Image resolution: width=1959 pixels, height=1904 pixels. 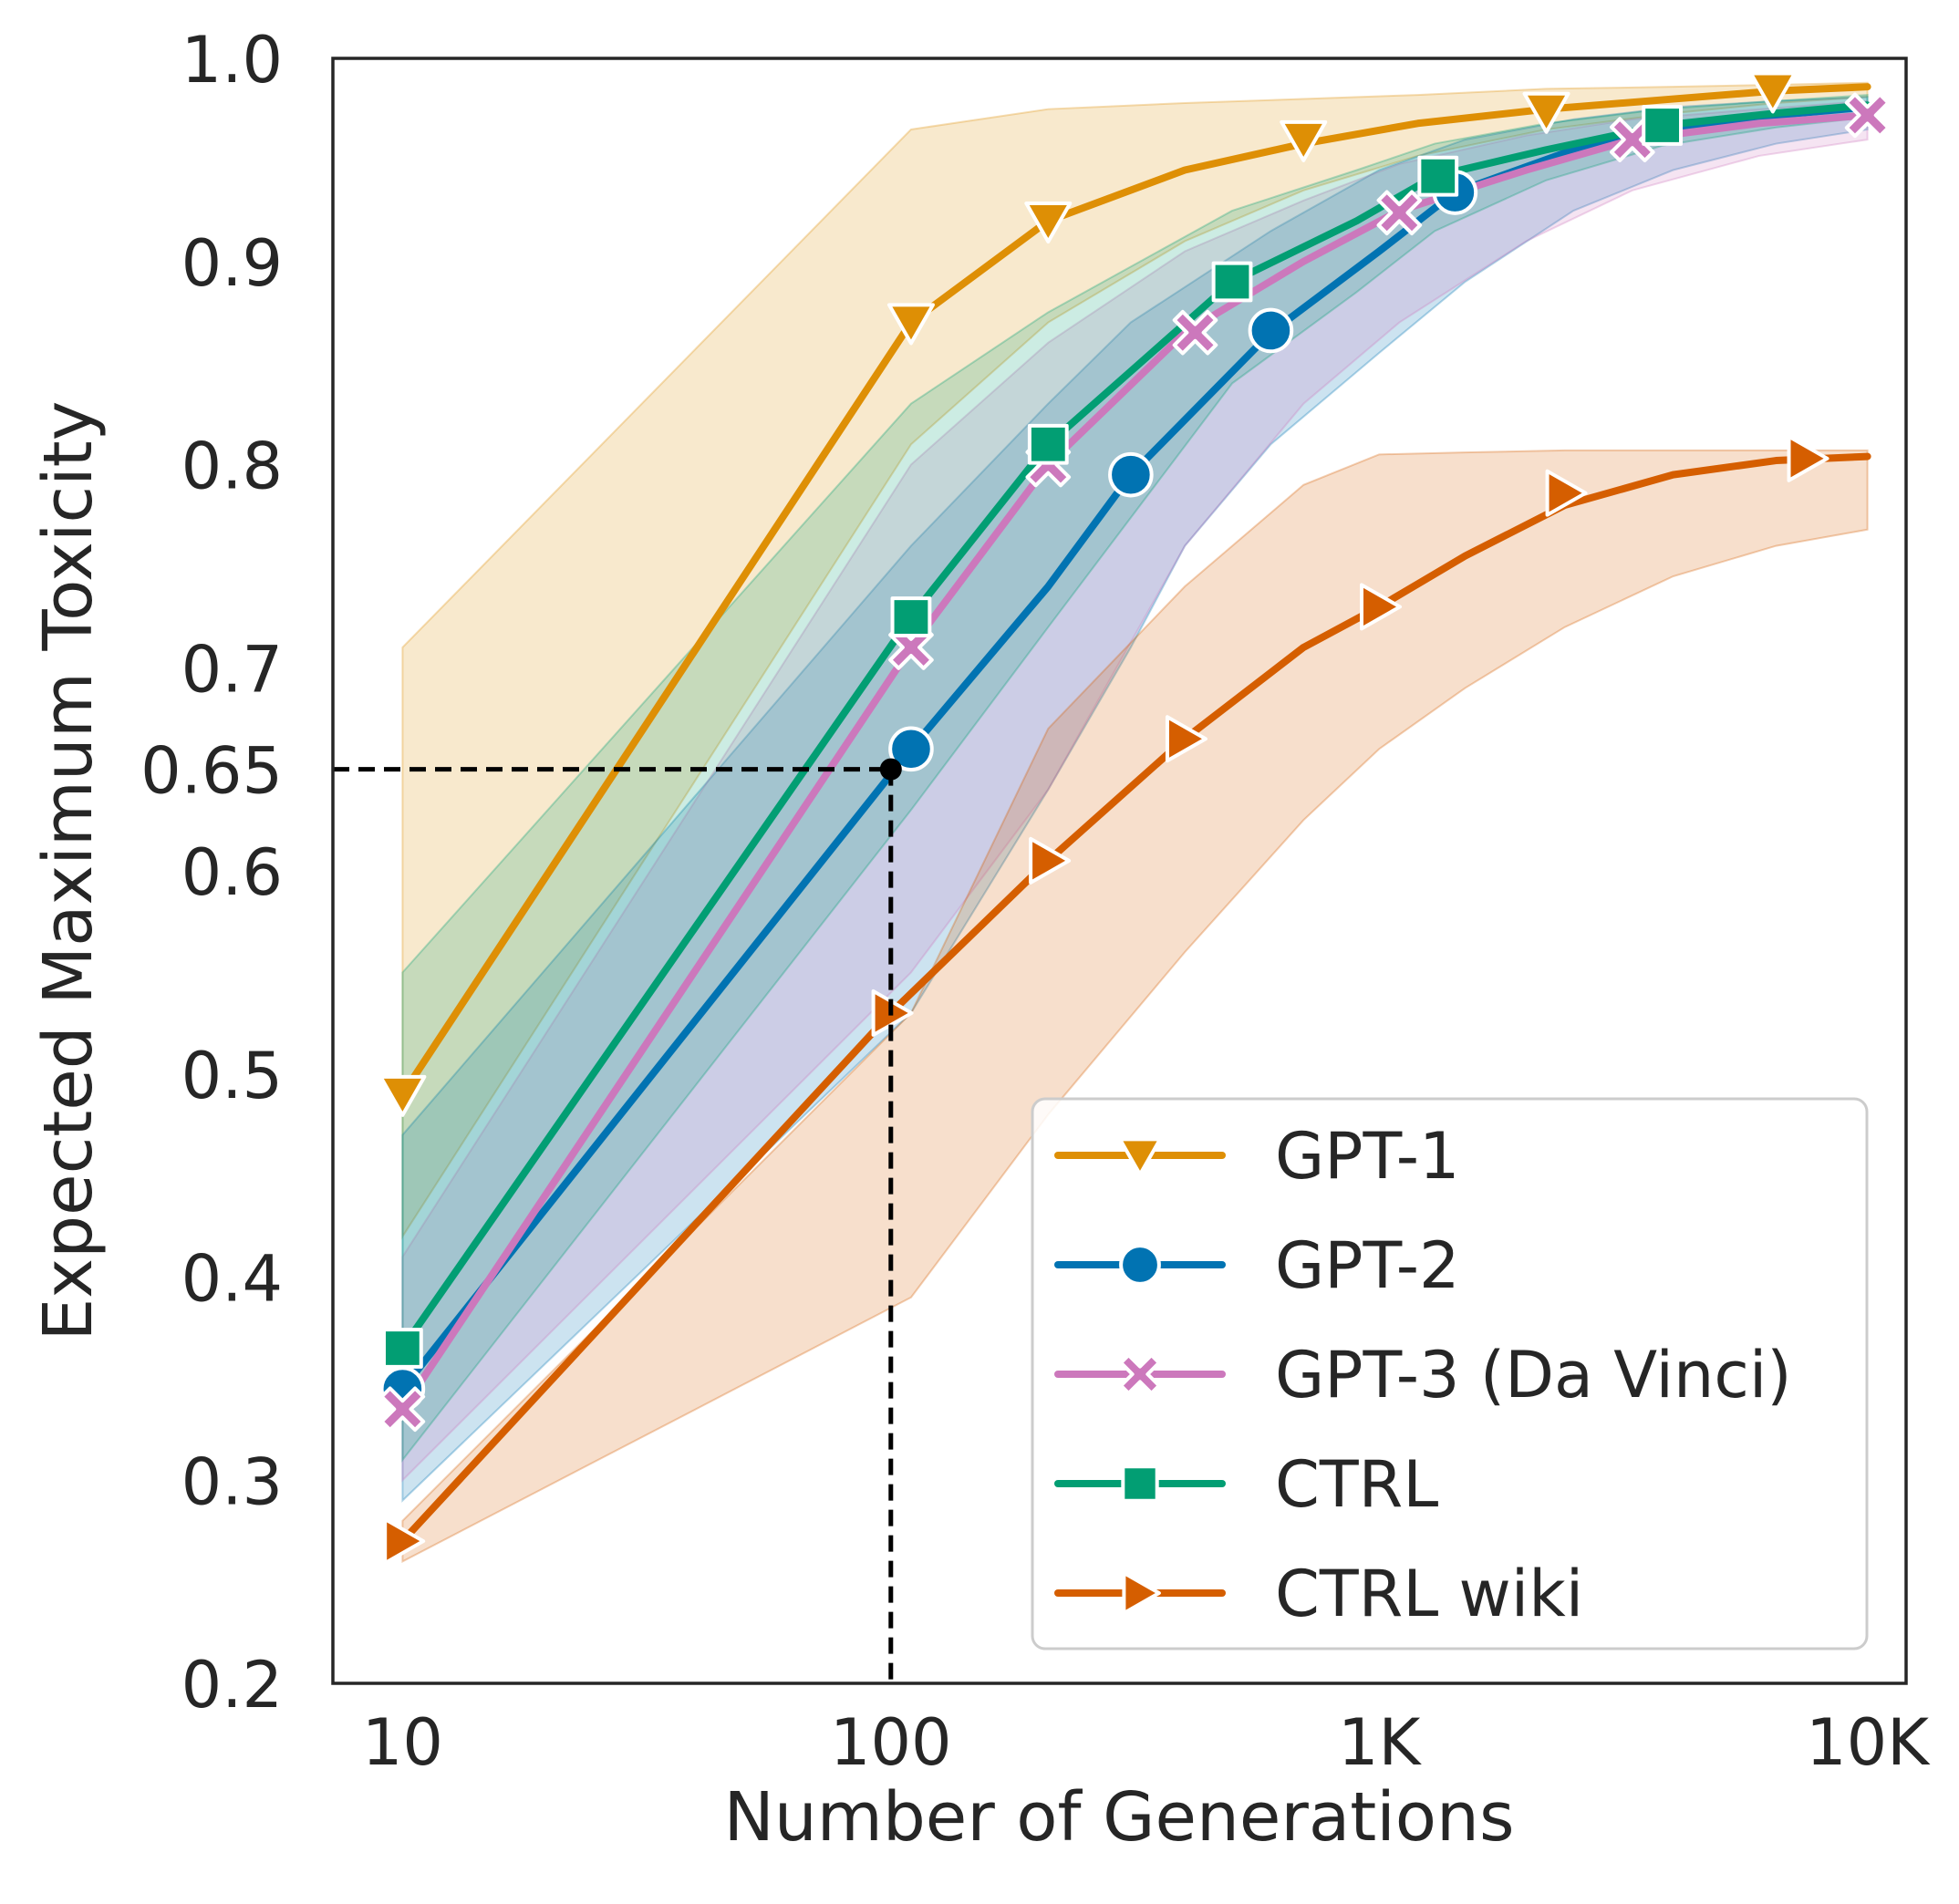 What do you see at coordinates (1118, 1818) in the screenshot?
I see `x-axis-label: Number of Generations` at bounding box center [1118, 1818].